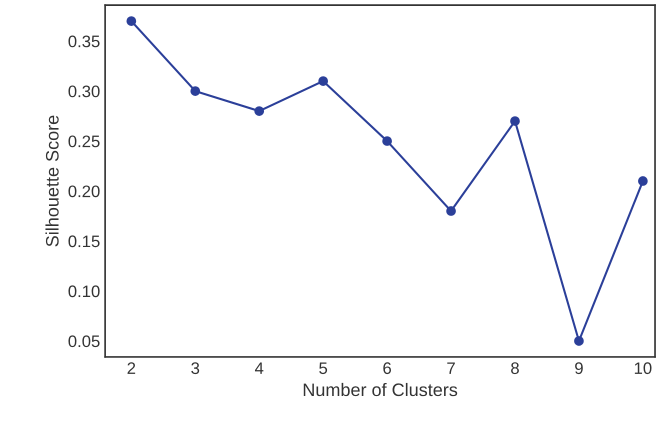  I want to click on x-tick-label: 6, so click(387, 368).